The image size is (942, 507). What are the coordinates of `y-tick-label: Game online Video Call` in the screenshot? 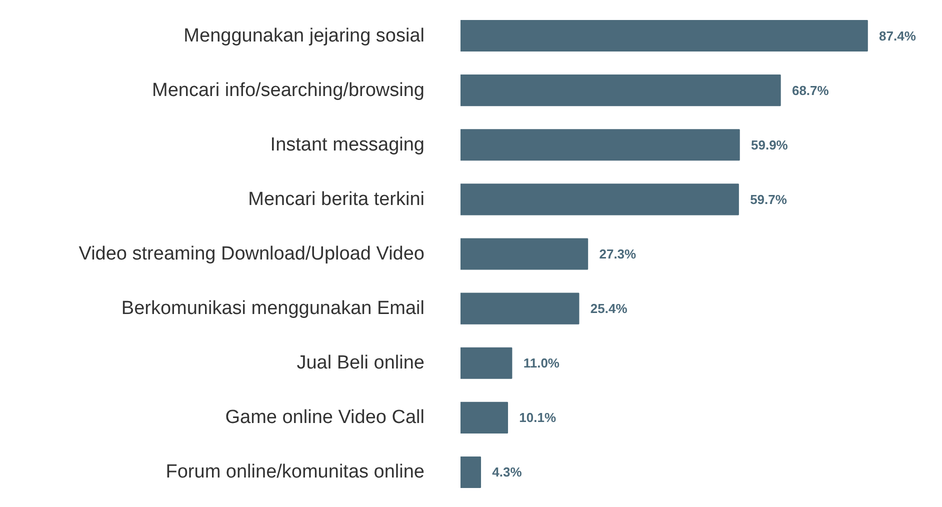 It's located at (325, 417).